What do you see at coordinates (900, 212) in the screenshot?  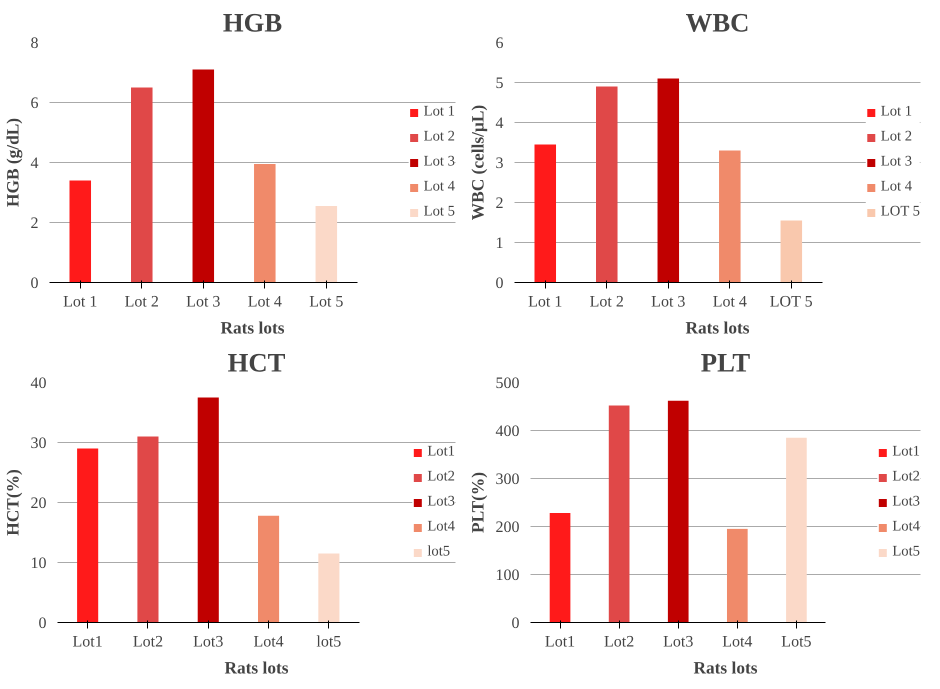 I see `legend-label: LOT 5` at bounding box center [900, 212].